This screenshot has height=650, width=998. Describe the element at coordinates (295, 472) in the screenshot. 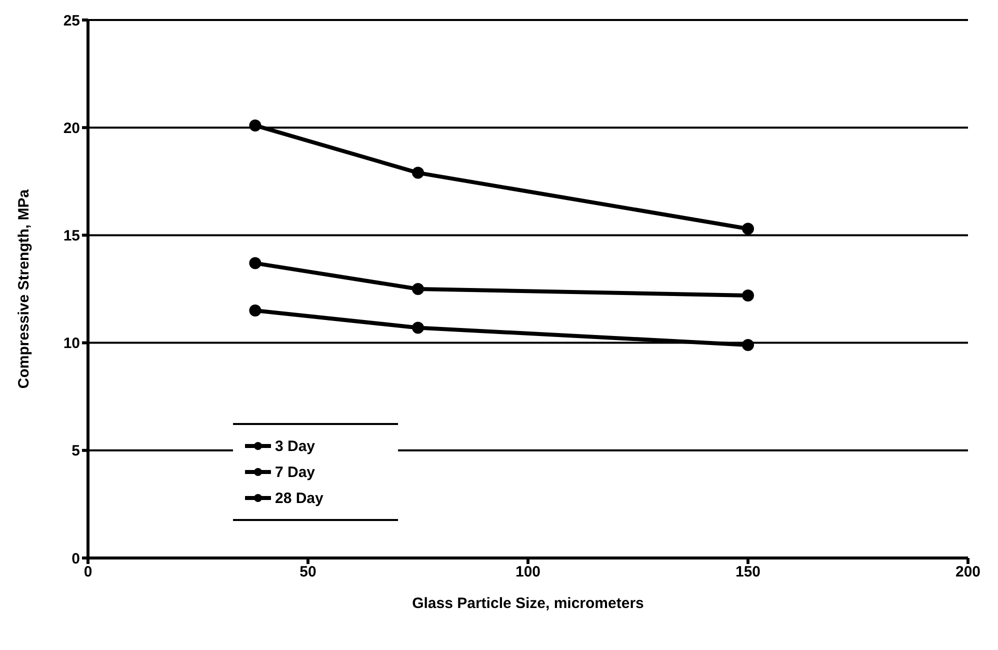

I see `legend-label: 7 Day` at that location.